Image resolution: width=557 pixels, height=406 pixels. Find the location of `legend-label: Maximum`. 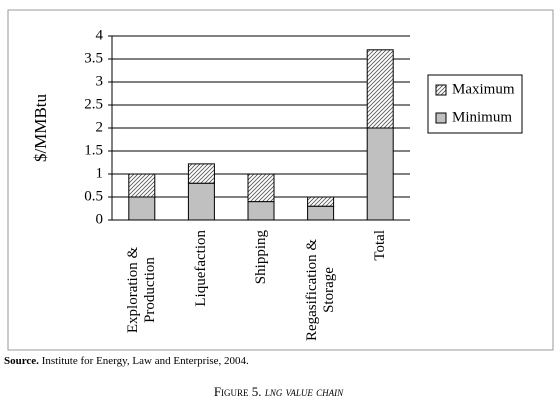

legend-label: Maximum is located at coordinates (483, 89).